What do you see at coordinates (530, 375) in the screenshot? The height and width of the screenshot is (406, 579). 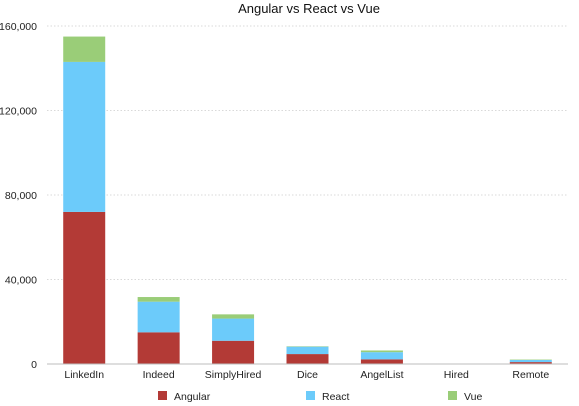 I see `x-tick-label: Remote` at bounding box center [530, 375].